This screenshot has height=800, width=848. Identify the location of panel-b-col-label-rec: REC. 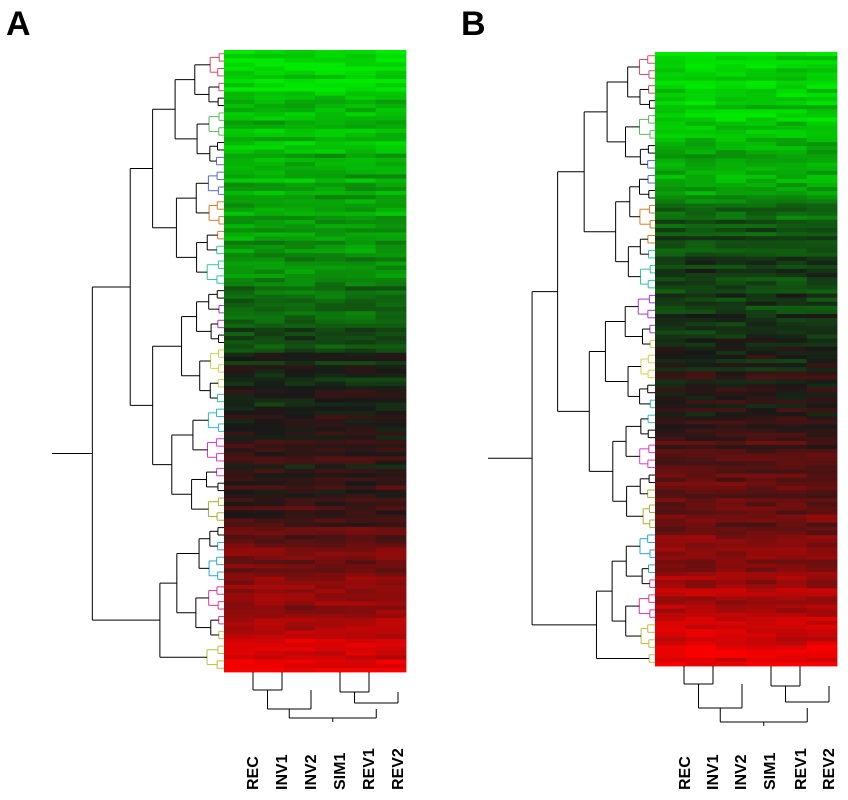
(685, 773).